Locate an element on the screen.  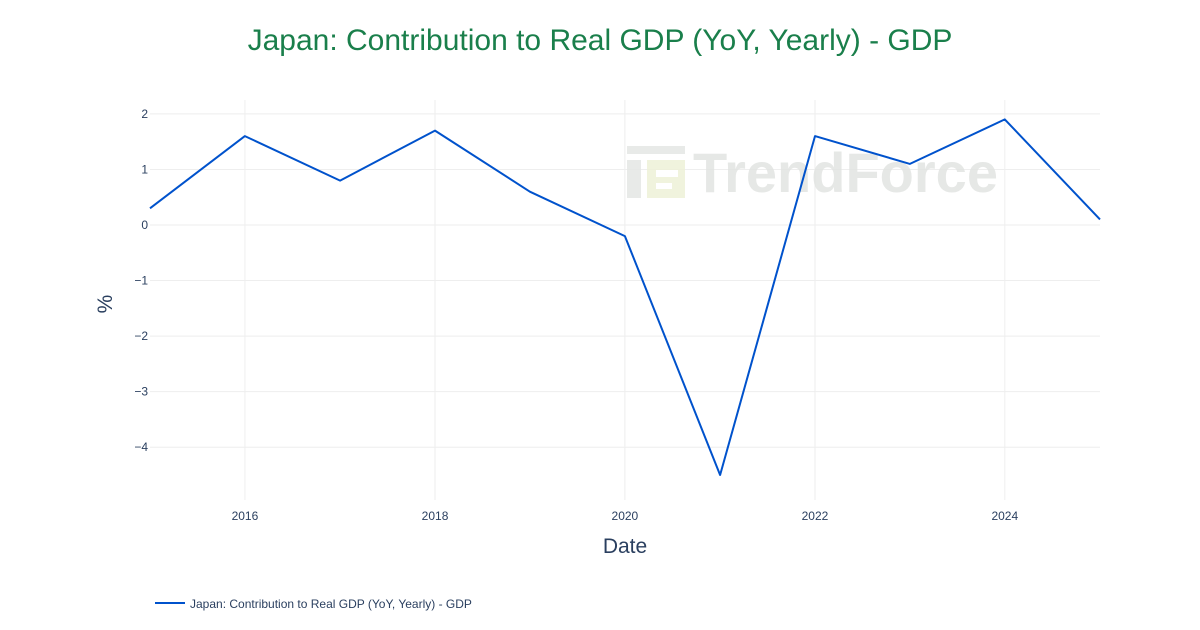
x-axis-title: Date is located at coordinates (625, 546).